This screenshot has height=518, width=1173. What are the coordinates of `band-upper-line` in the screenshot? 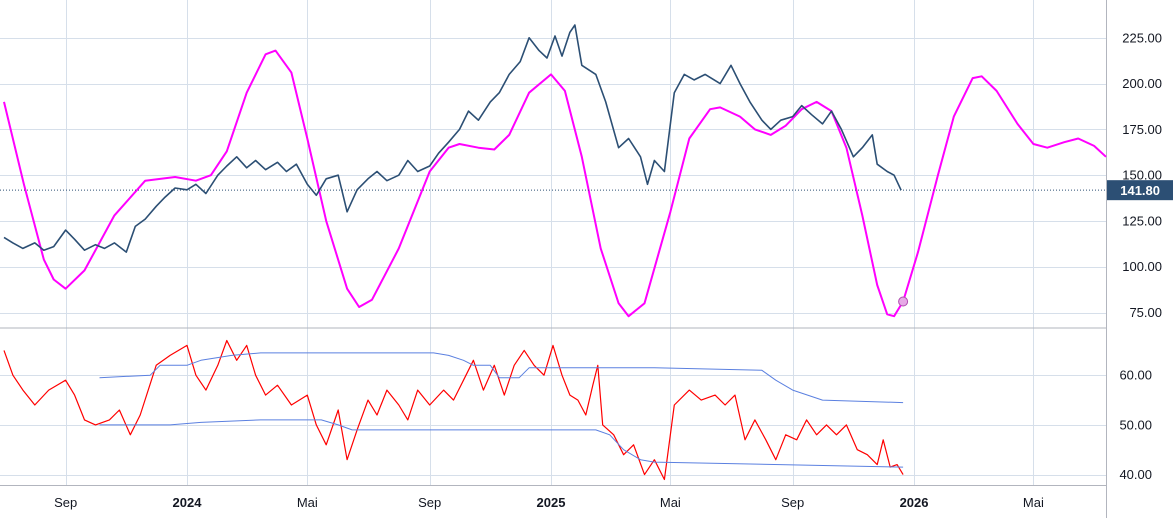 It's located at (501, 378).